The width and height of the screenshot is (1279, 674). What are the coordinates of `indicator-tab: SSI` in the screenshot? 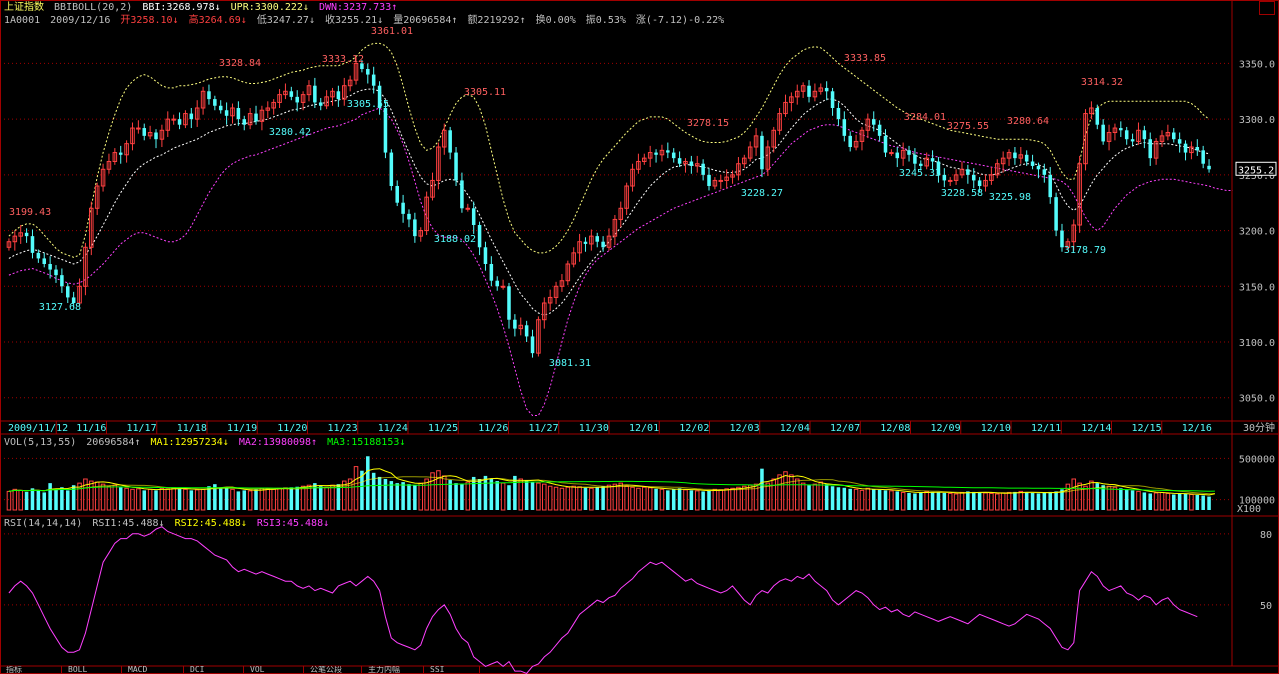 It's located at (452, 670).